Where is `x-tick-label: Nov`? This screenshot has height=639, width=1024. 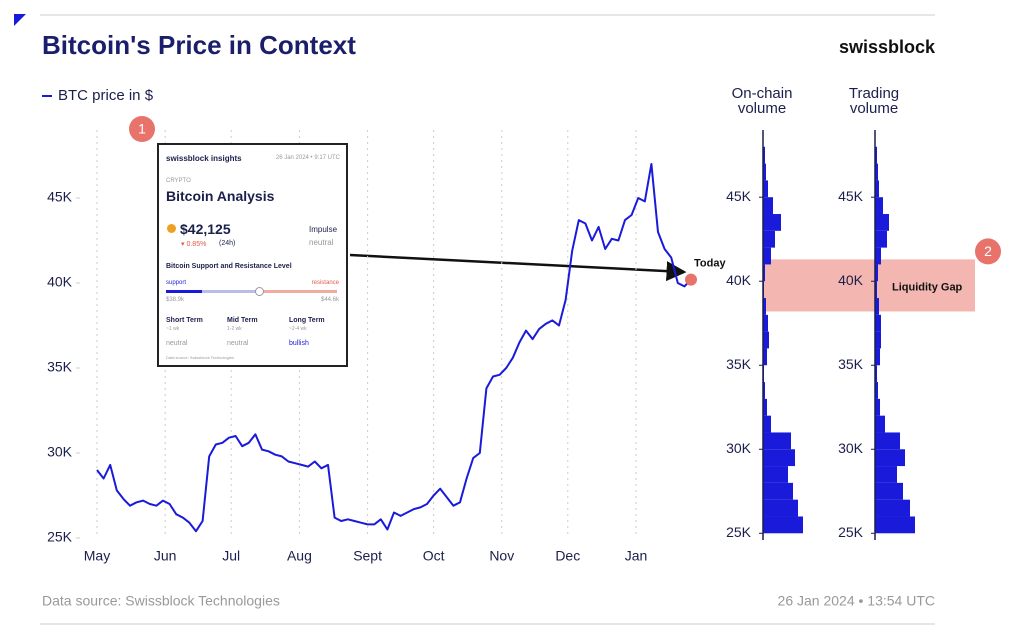 x-tick-label: Nov is located at coordinates (501, 556).